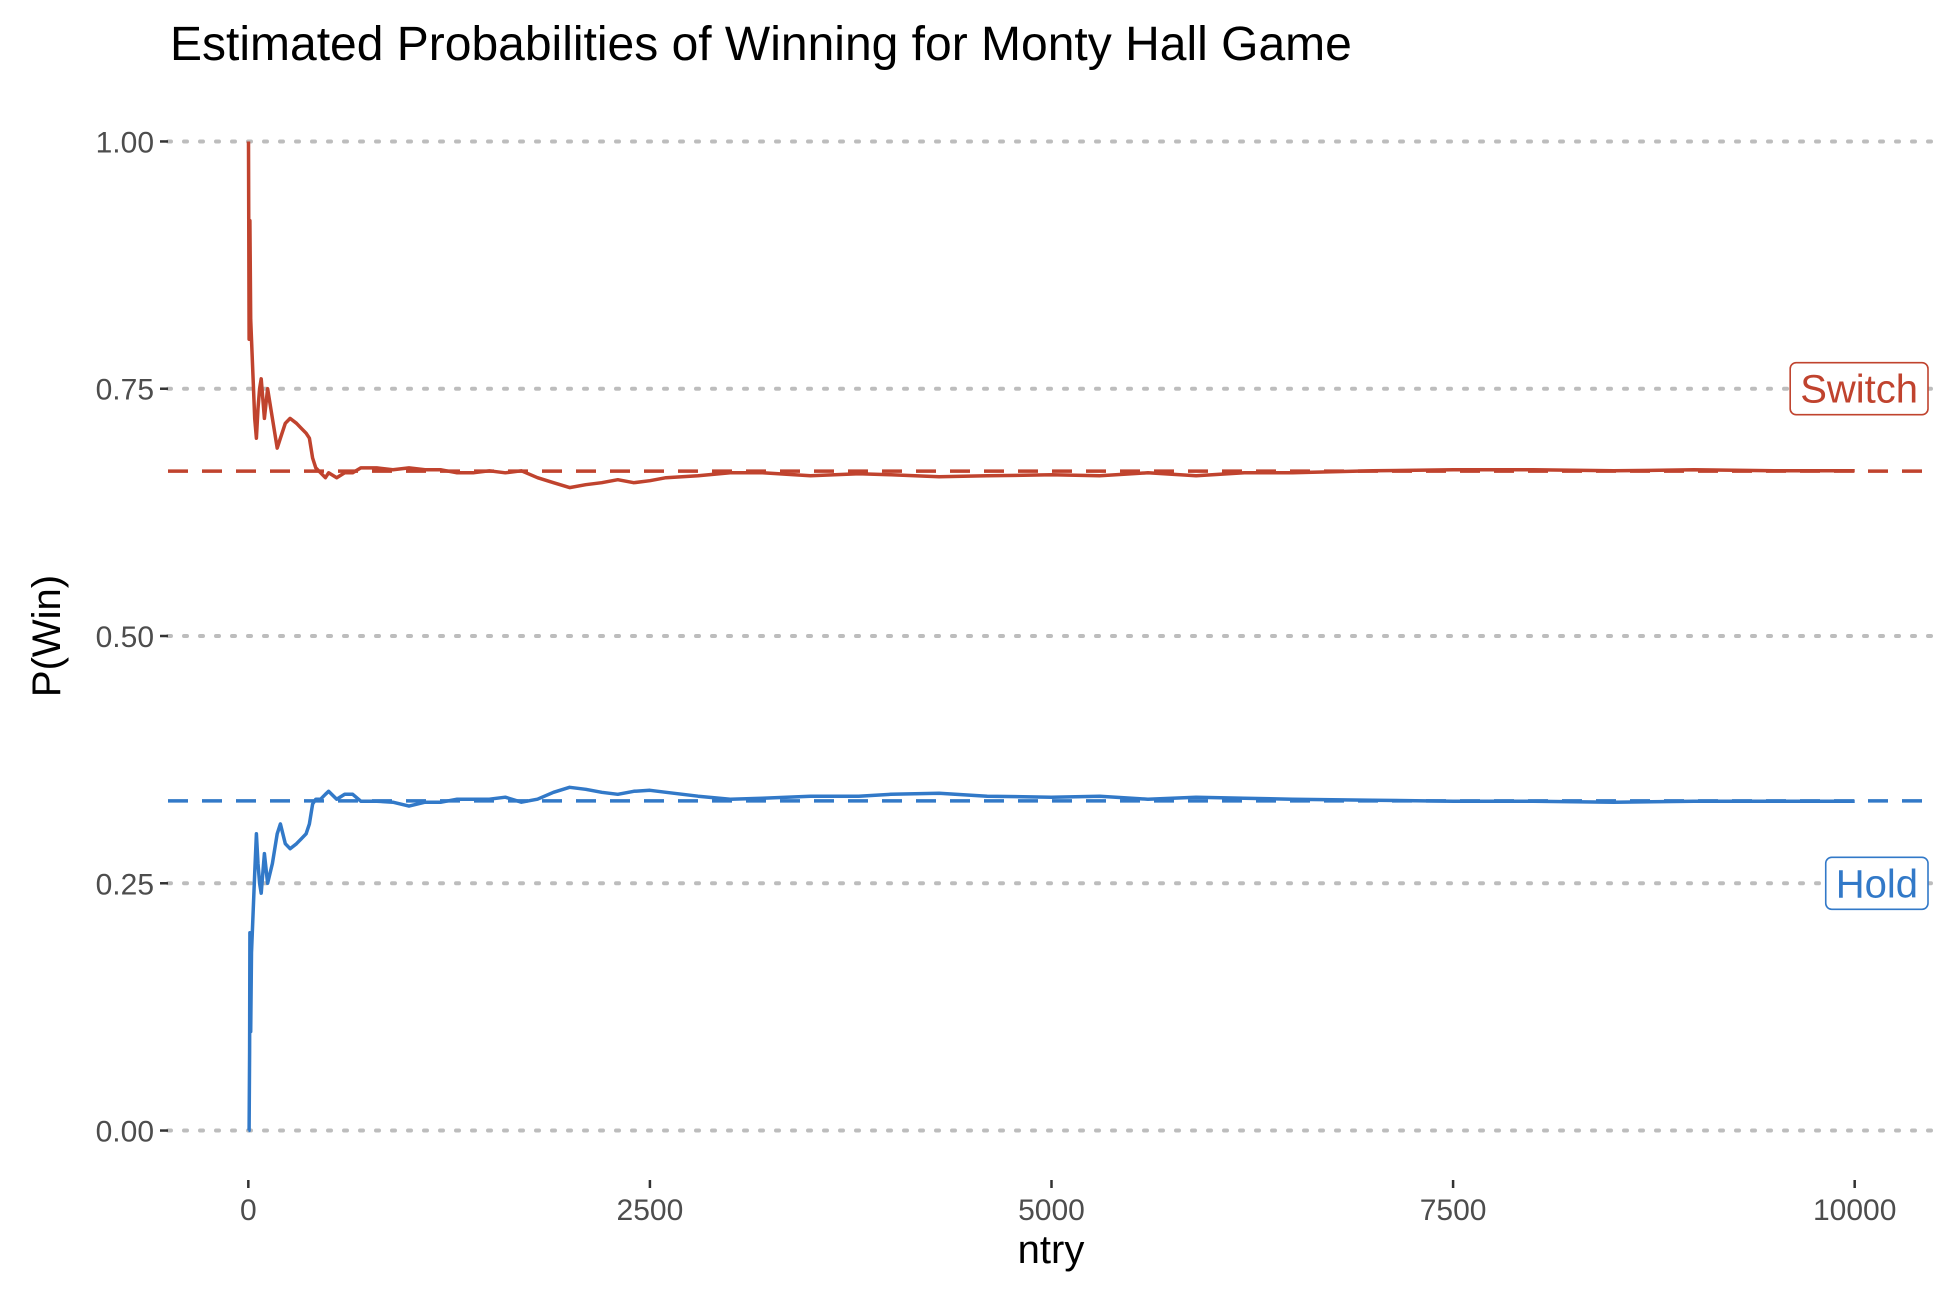  What do you see at coordinates (125, 884) in the screenshot?
I see `y-tick-label: 0.25` at bounding box center [125, 884].